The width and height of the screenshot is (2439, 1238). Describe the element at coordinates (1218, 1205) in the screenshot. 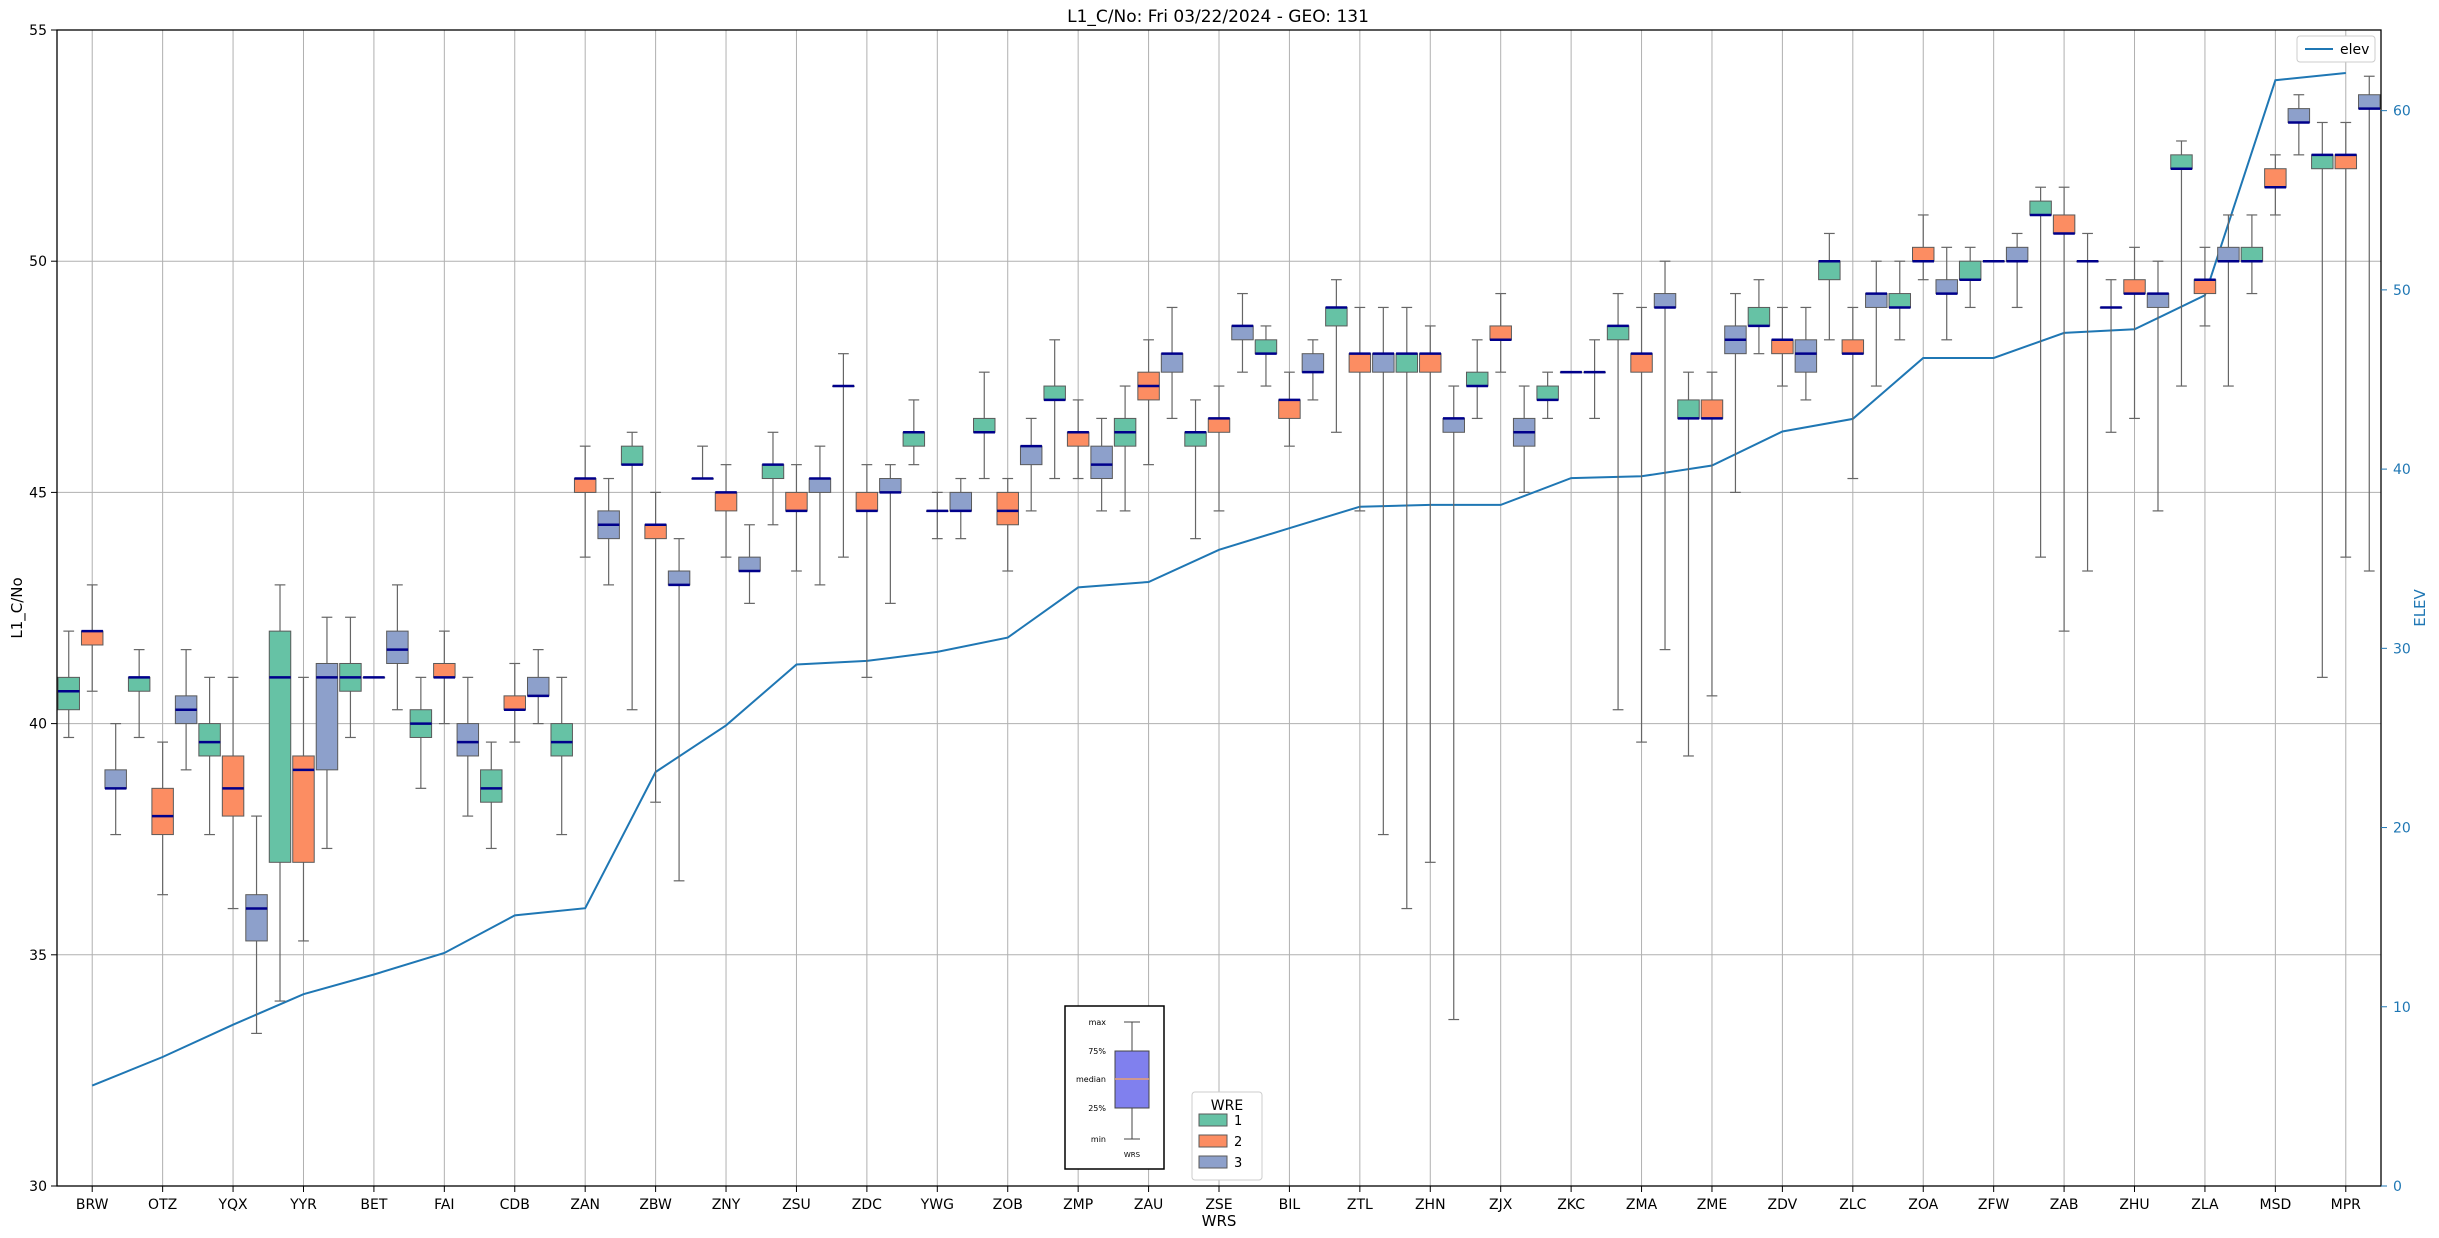

I see `x-tick-label: ZSE` at that location.